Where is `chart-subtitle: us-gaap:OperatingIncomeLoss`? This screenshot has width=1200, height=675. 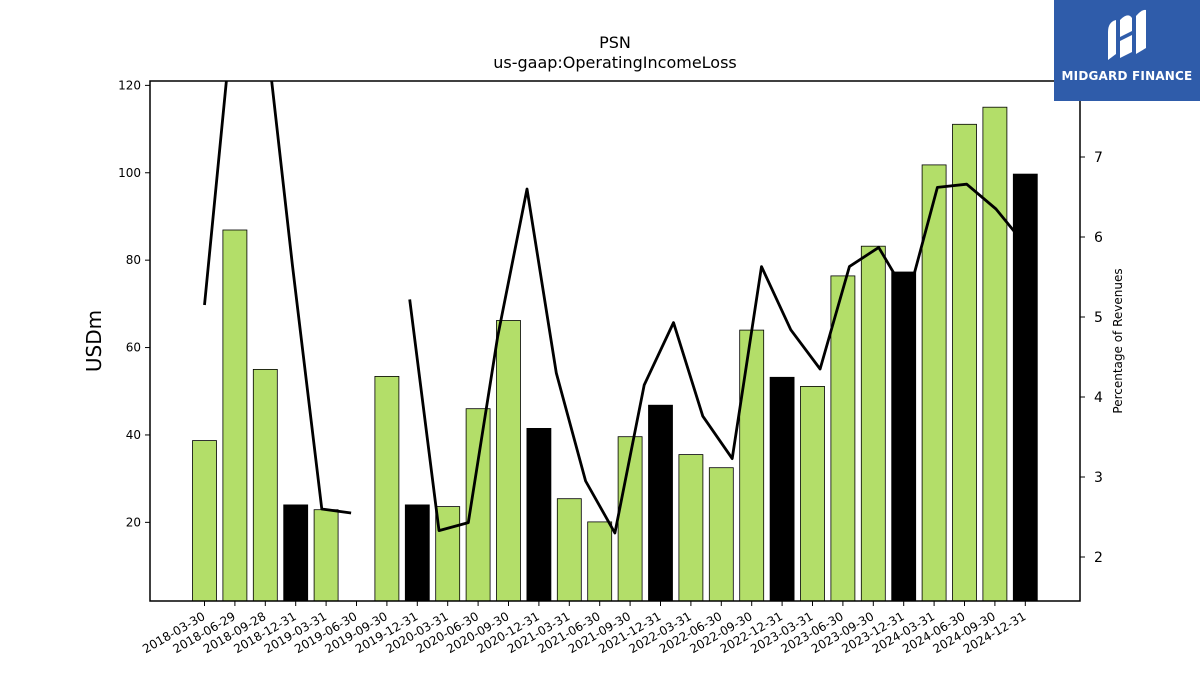
chart-subtitle: us-gaap:OperatingIncomeLoss is located at coordinates (615, 62).